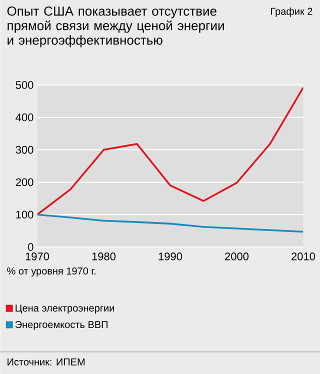 This screenshot has width=320, height=374. I want to click on text: Источник: ИПЕМ, so click(45, 362).